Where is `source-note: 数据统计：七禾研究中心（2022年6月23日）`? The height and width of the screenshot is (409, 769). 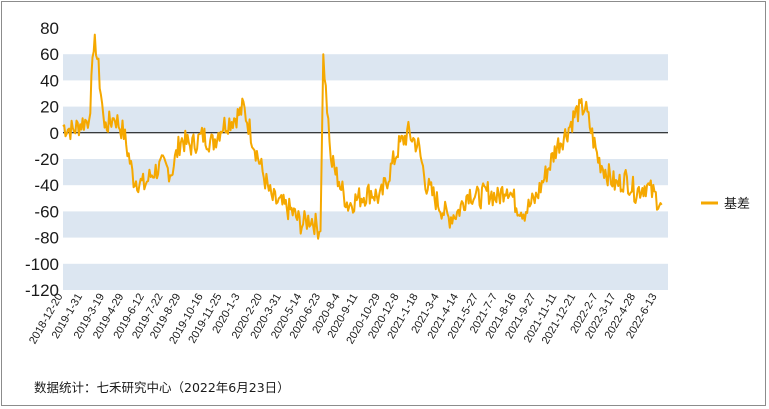 source-note: 数据统计：七禾研究中心（2022年6月23日） is located at coordinates (162, 387).